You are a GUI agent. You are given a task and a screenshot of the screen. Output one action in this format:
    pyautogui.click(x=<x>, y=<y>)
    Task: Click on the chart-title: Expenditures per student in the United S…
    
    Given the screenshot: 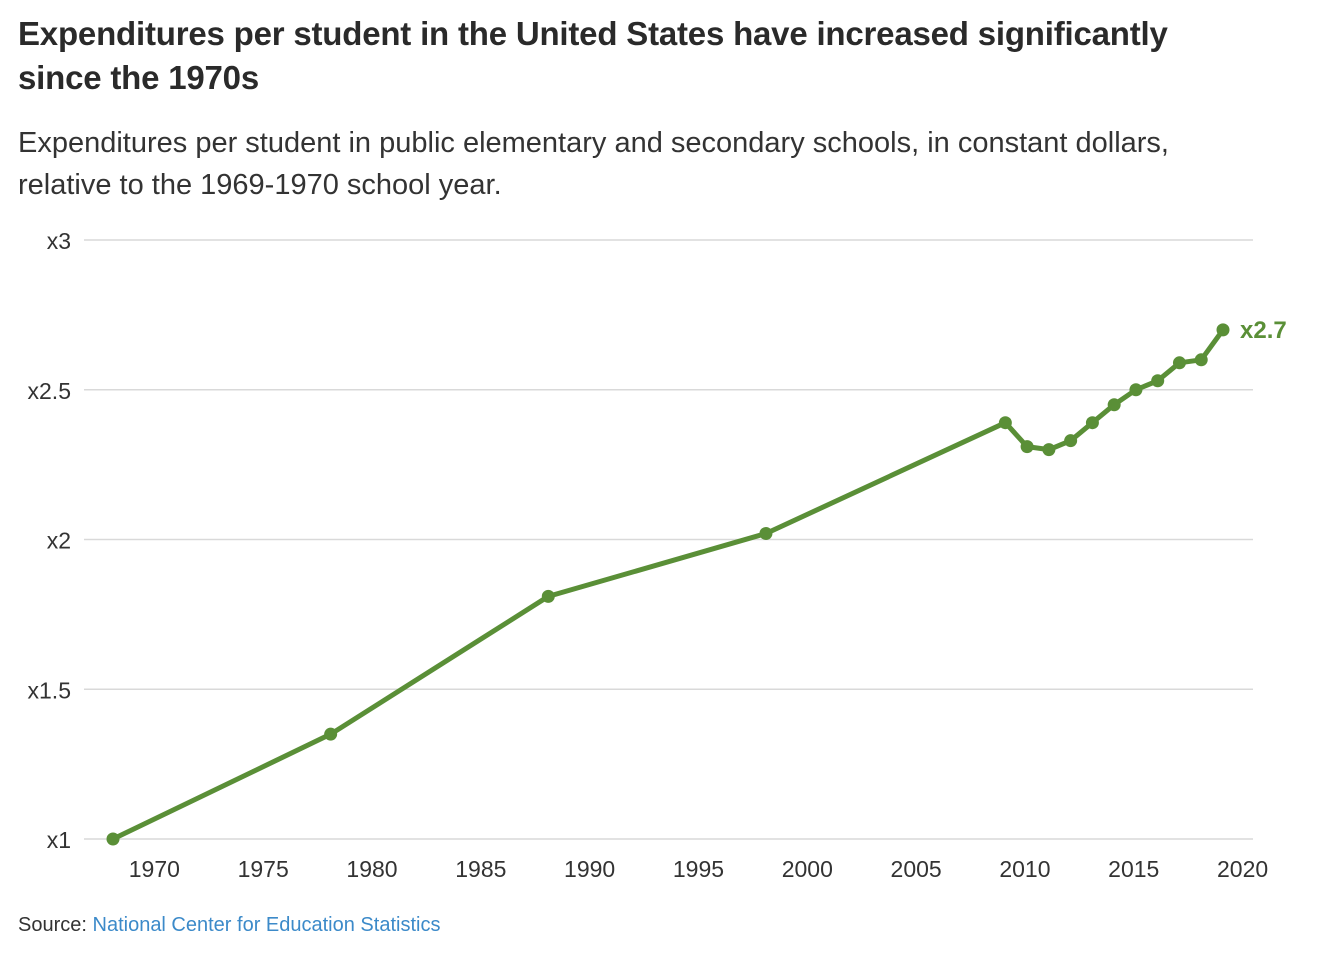 What is the action you would take?
    pyautogui.click(x=593, y=55)
    